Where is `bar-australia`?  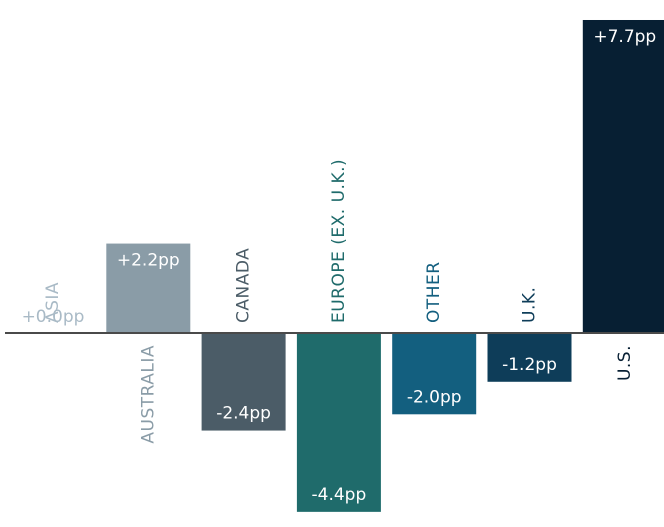
bar-australia is located at coordinates (148, 288).